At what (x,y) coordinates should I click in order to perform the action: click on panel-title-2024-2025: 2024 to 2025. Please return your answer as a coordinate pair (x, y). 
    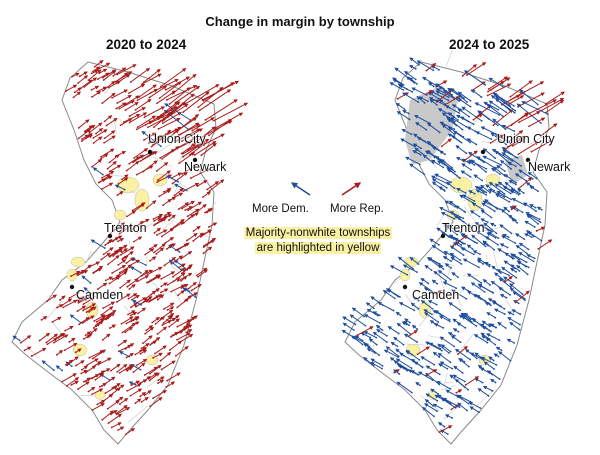
    Looking at the image, I should click on (489, 44).